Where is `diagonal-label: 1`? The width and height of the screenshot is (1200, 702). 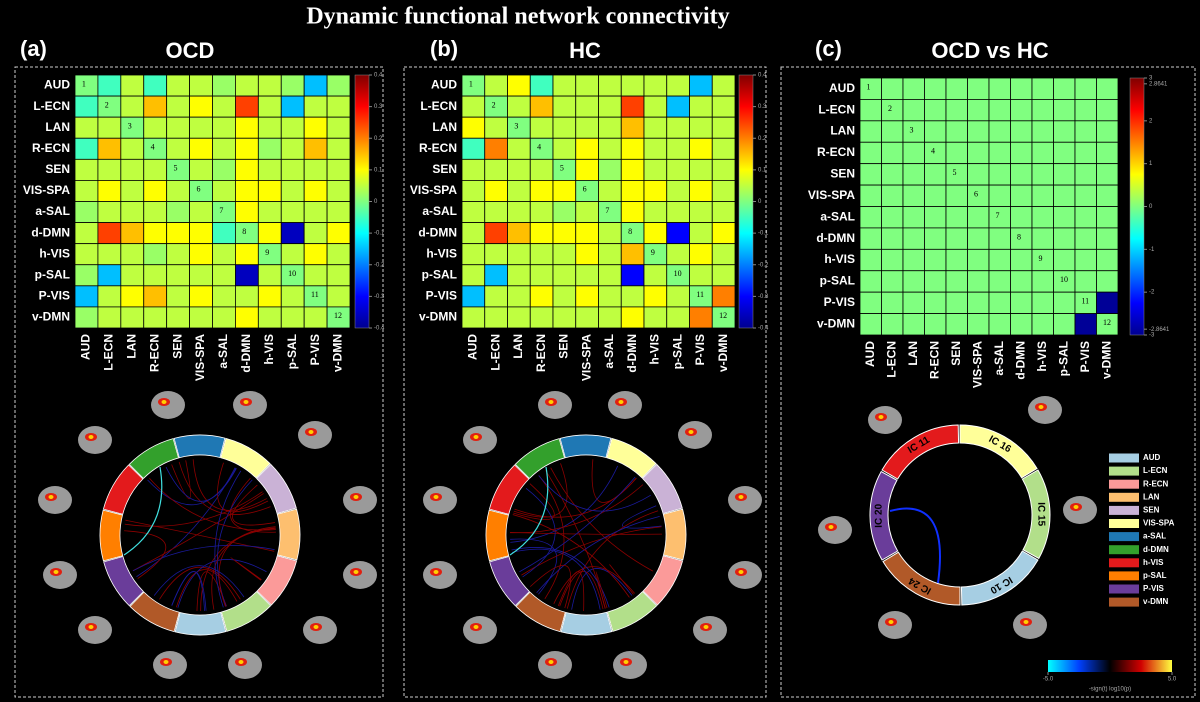 diagonal-label: 1 is located at coordinates (84, 83).